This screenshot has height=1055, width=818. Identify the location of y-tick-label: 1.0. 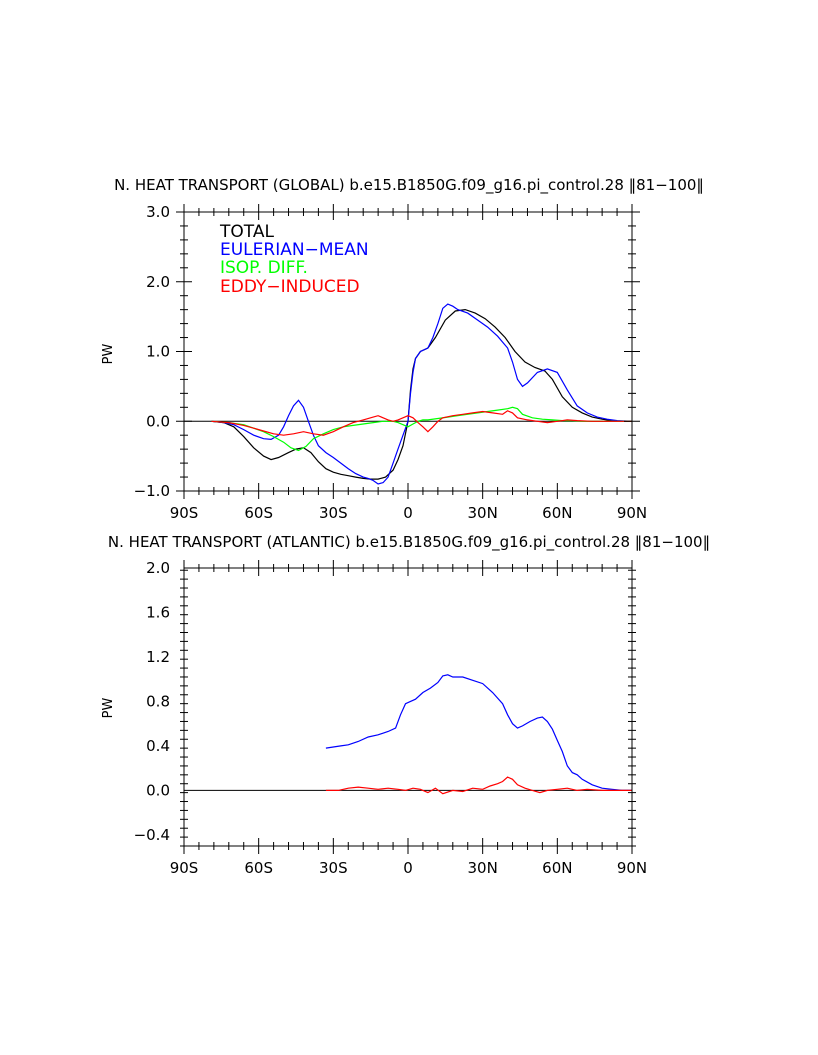
(158, 352).